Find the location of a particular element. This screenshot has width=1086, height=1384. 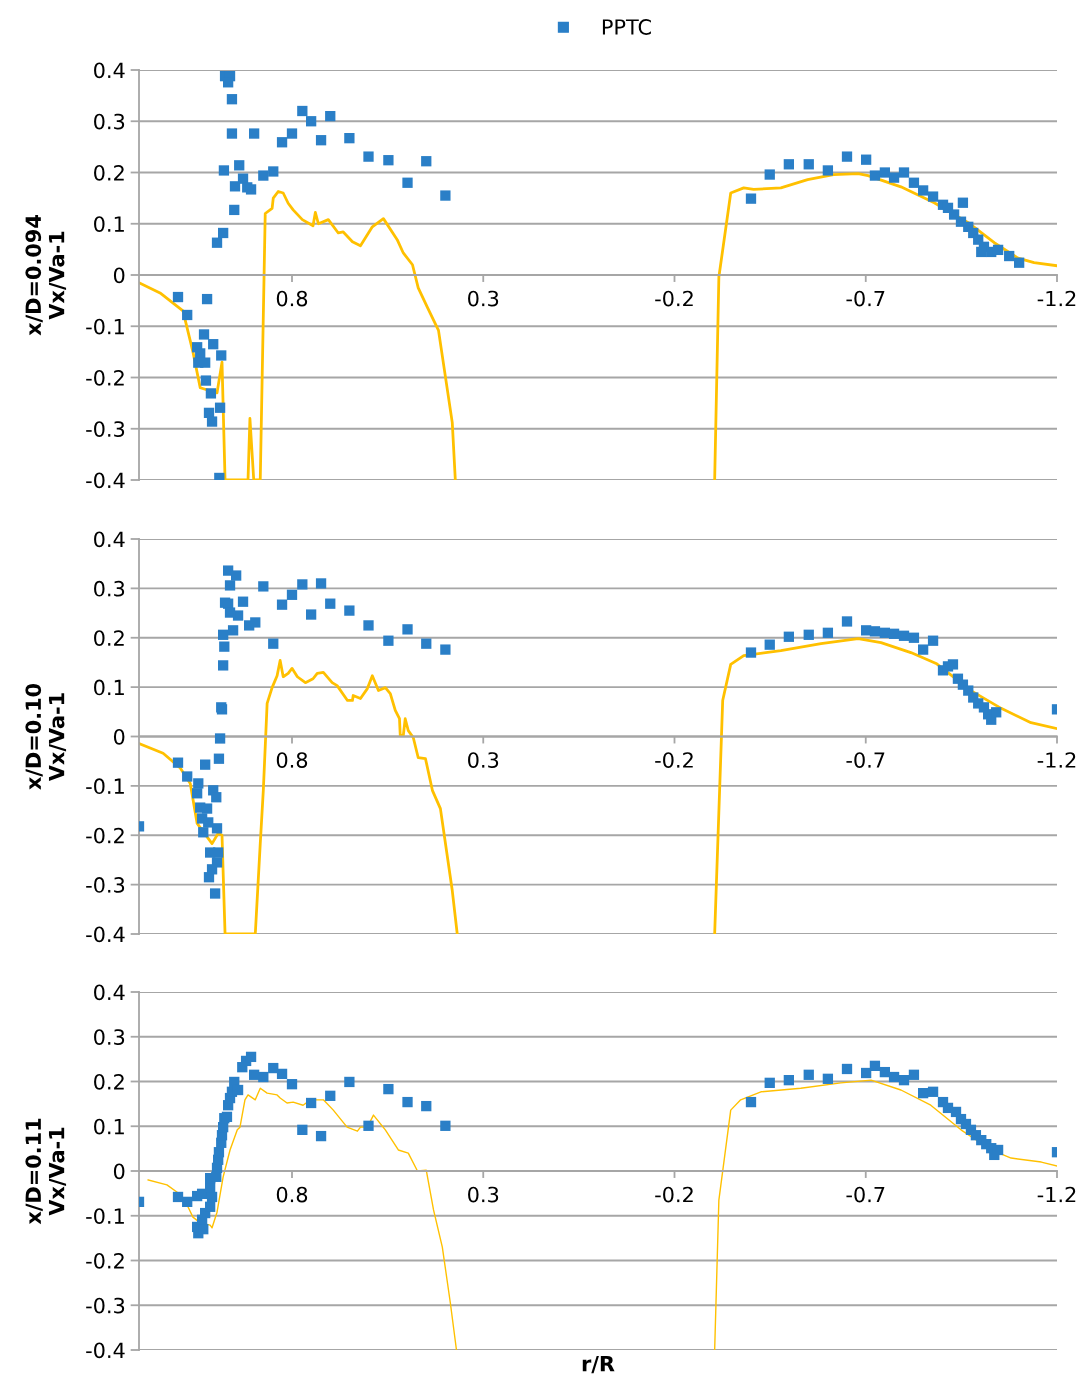

y-axis-title: x/D=0.11 Vx/Va-1 is located at coordinates (46, 1171).